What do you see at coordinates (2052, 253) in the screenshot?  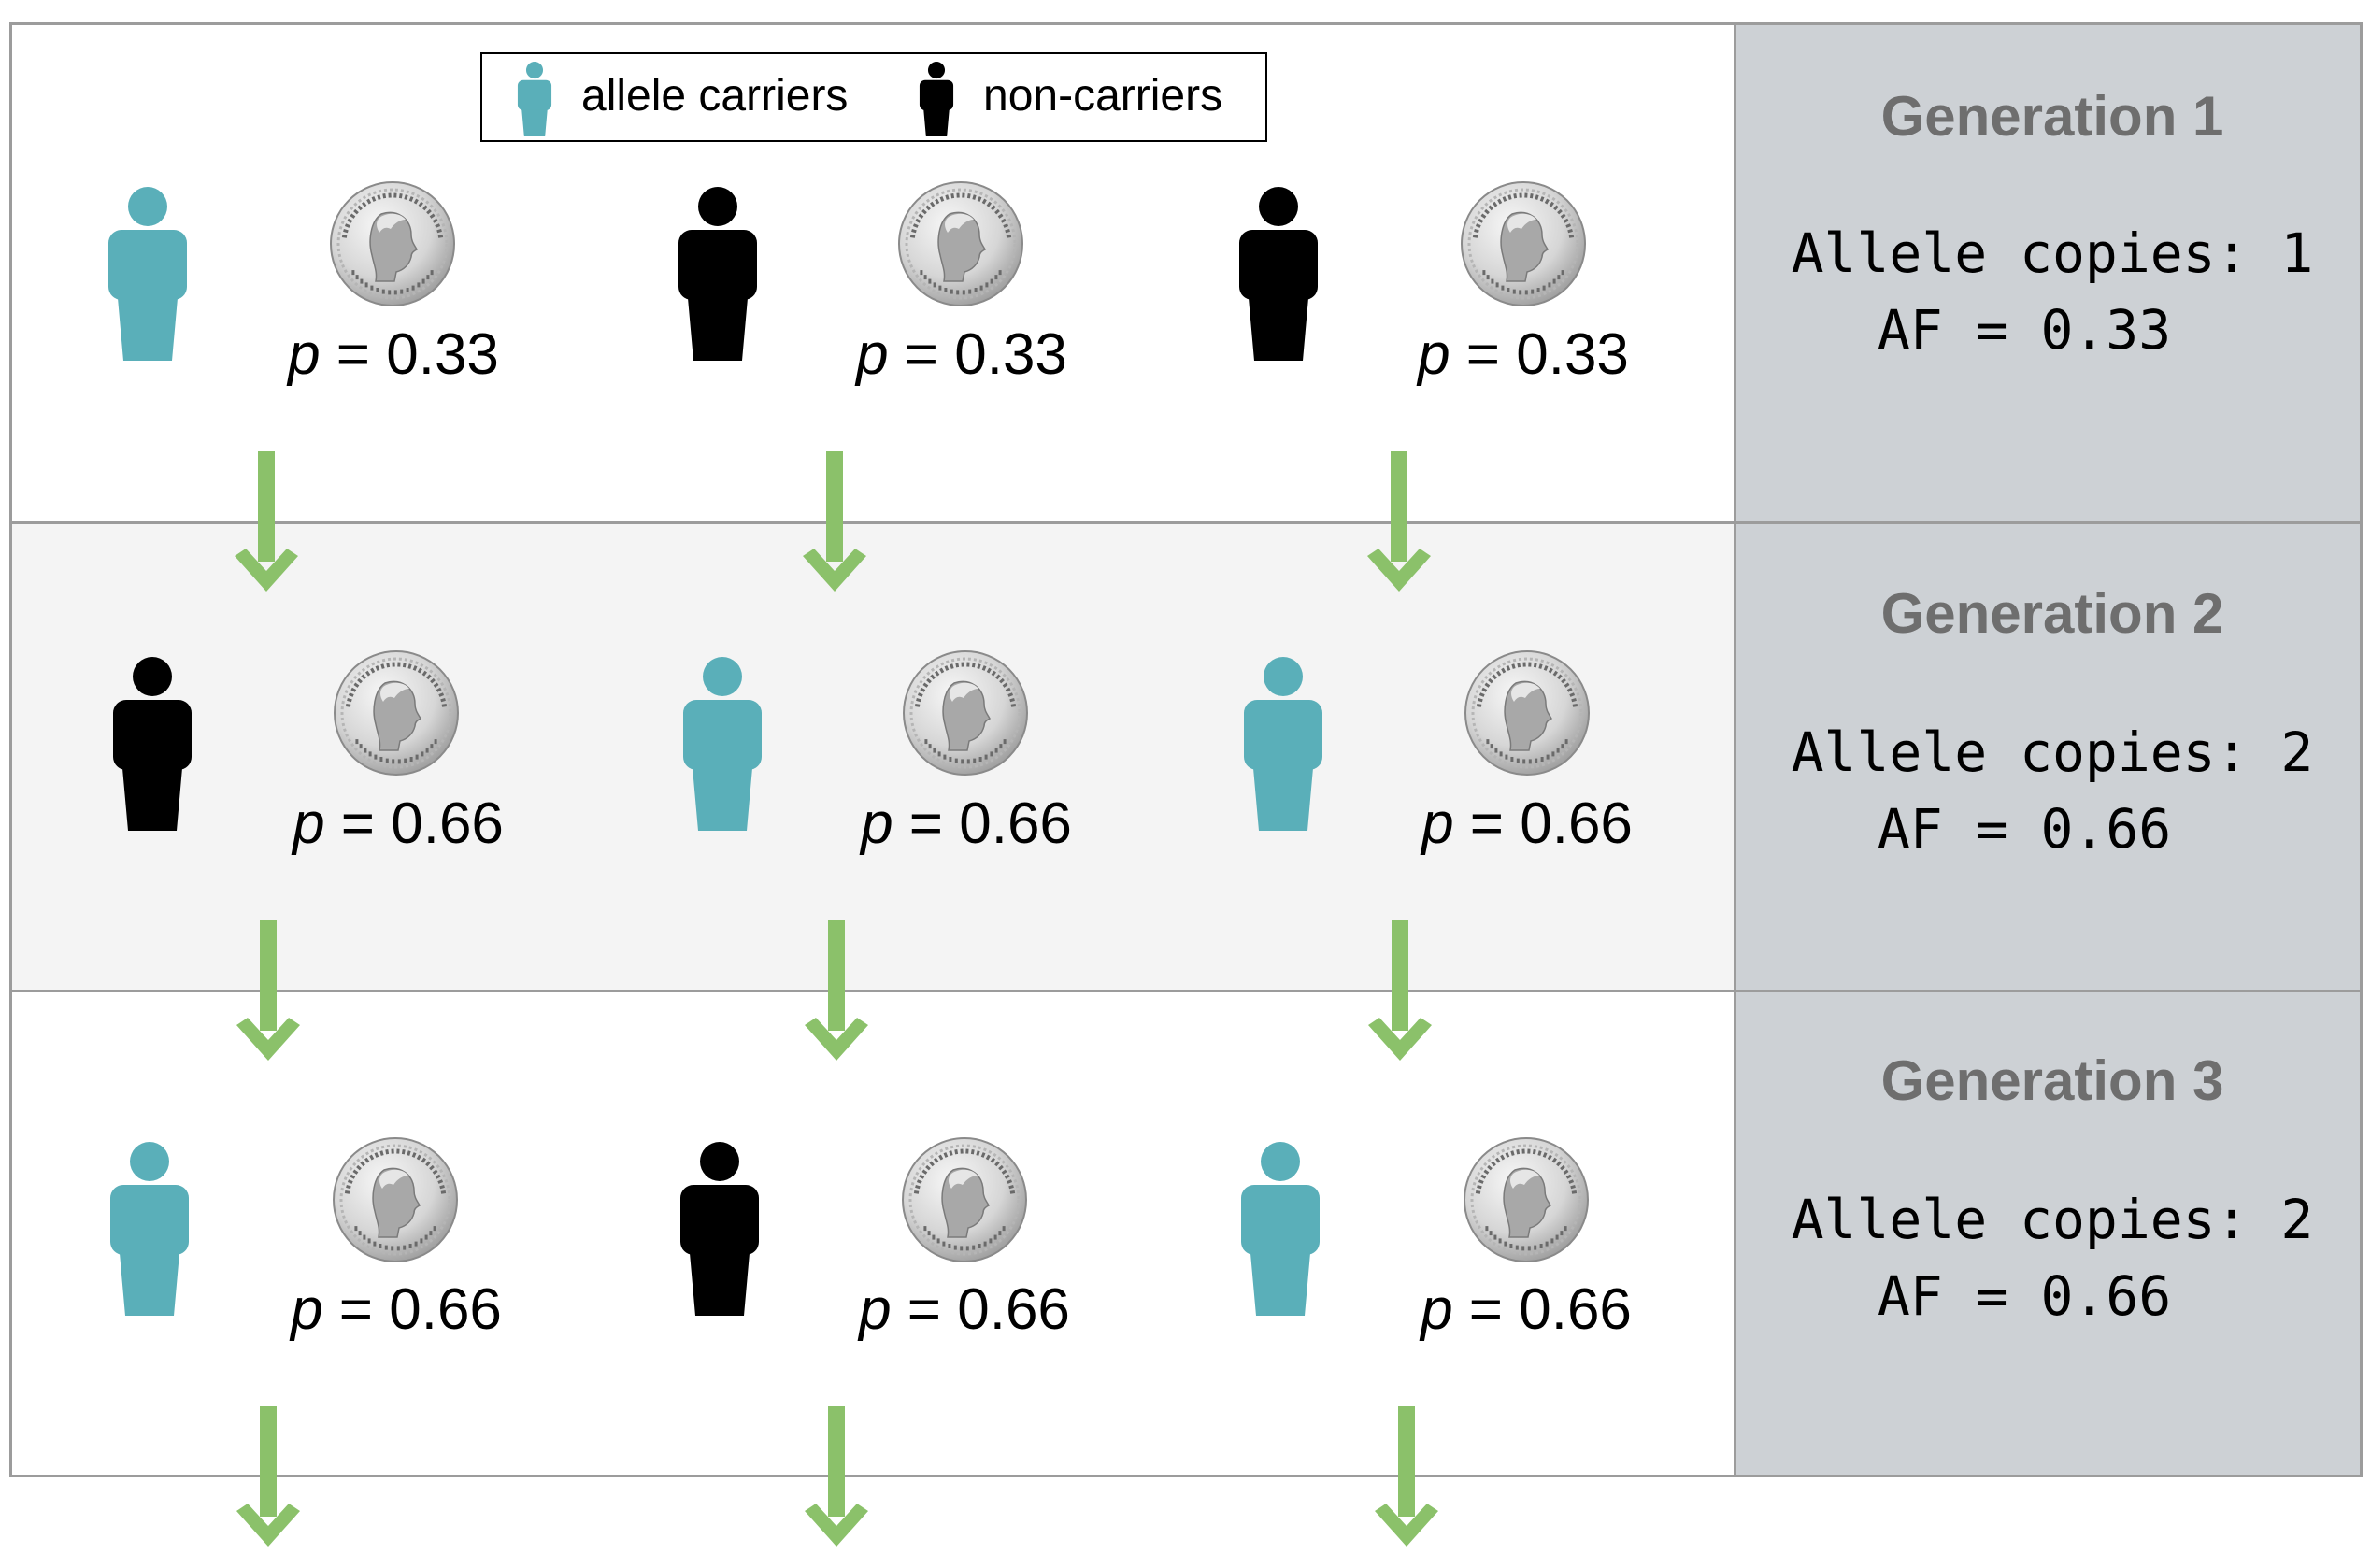 I see `generation-1-allele-copies: Allele copies: 1` at bounding box center [2052, 253].